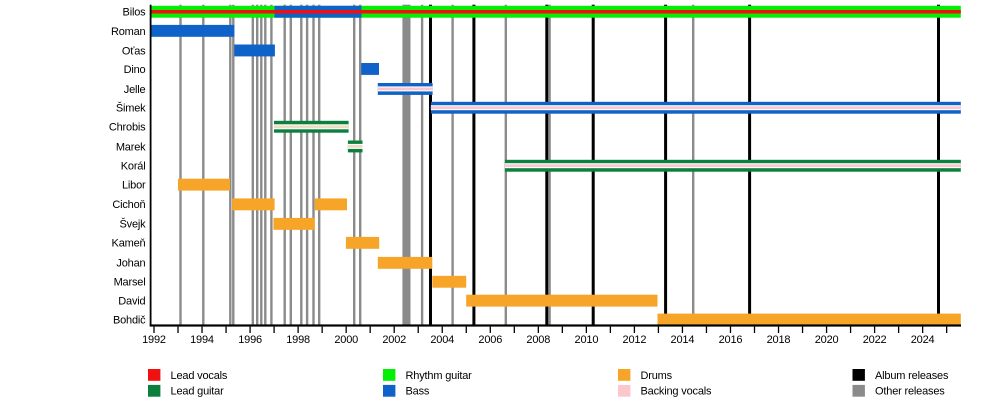  What do you see at coordinates (199, 376) in the screenshot?
I see `svg-text: Lead vocals` at bounding box center [199, 376].